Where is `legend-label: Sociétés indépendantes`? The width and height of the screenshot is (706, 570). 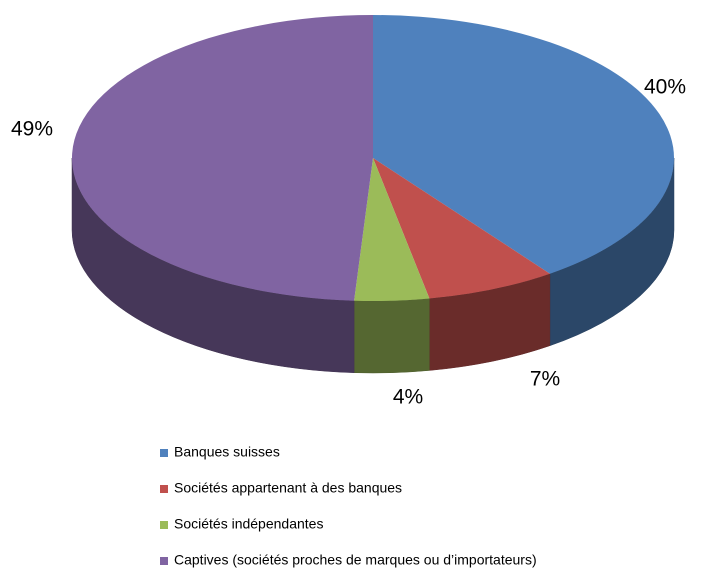 legend-label: Sociétés indépendantes is located at coordinates (248, 524).